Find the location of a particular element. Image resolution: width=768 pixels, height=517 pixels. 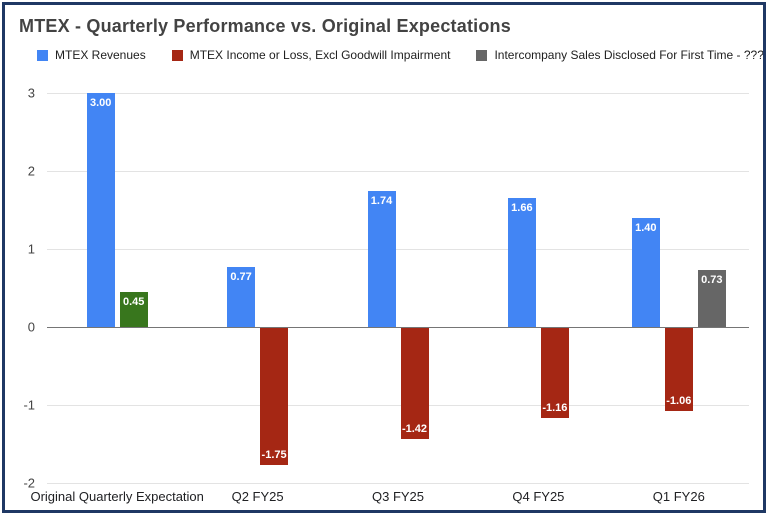

y-tick-label: -2 is located at coordinates (29, 483).